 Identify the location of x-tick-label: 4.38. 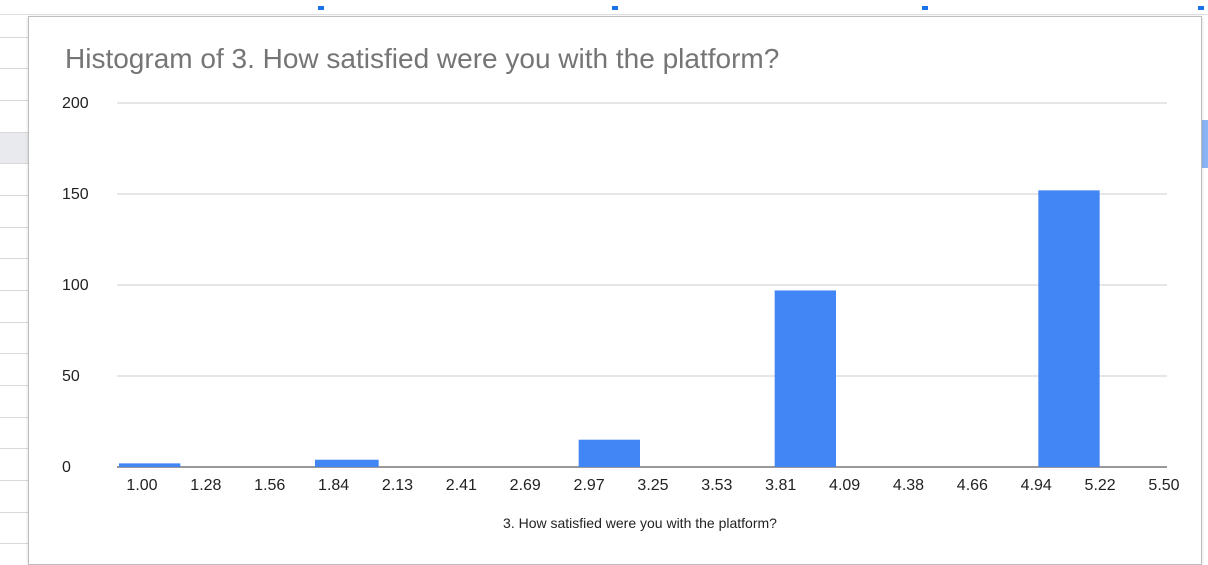
(908, 485).